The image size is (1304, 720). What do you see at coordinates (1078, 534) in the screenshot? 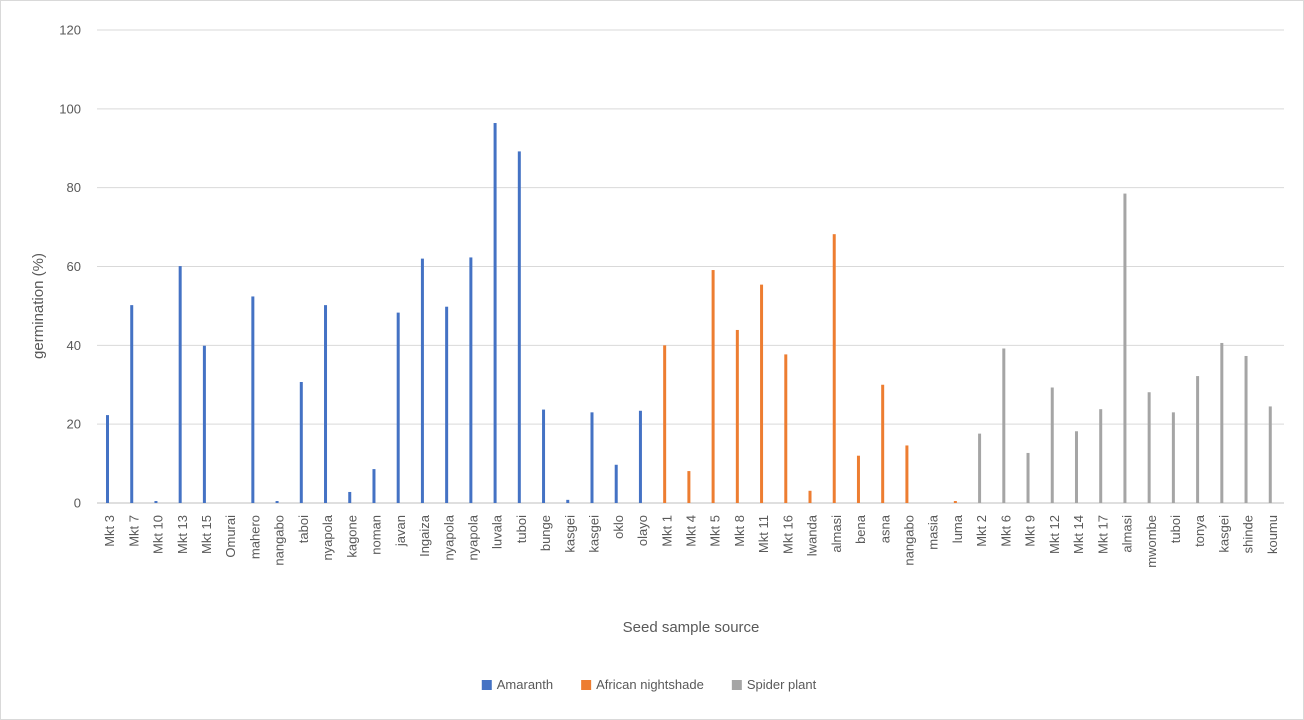
I see `x-tick-label: Mkt 14` at bounding box center [1078, 534].